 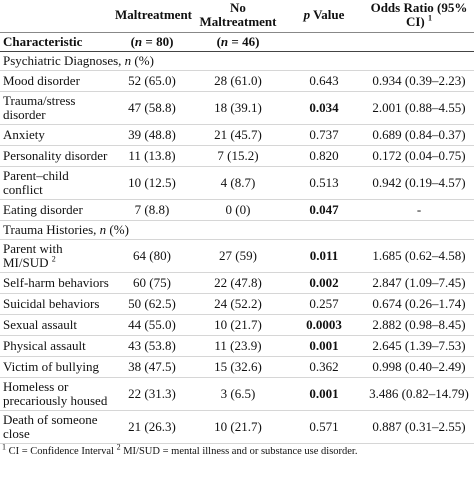 What do you see at coordinates (43, 41) in the screenshot?
I see `row-header-label: Characteristic` at bounding box center [43, 41].